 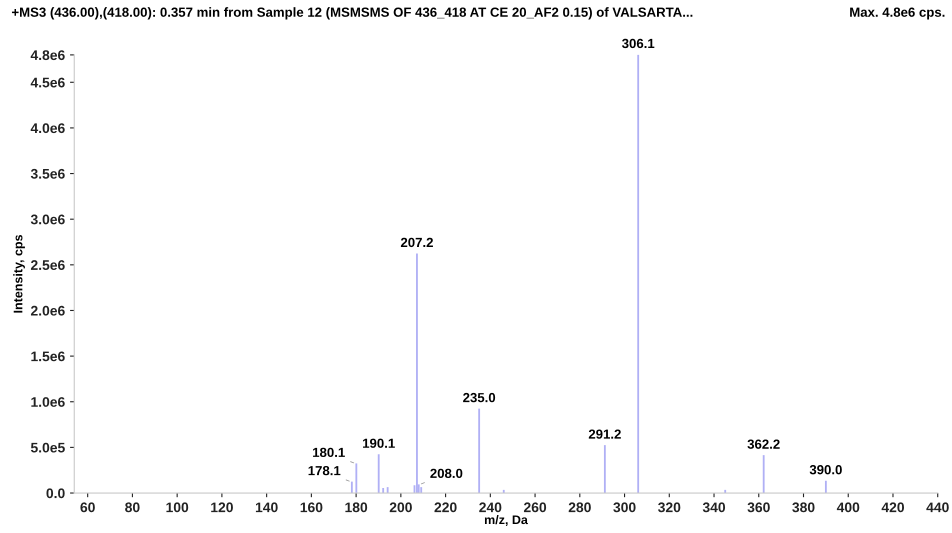 I want to click on x-tick-label: 100, so click(x=177, y=507).